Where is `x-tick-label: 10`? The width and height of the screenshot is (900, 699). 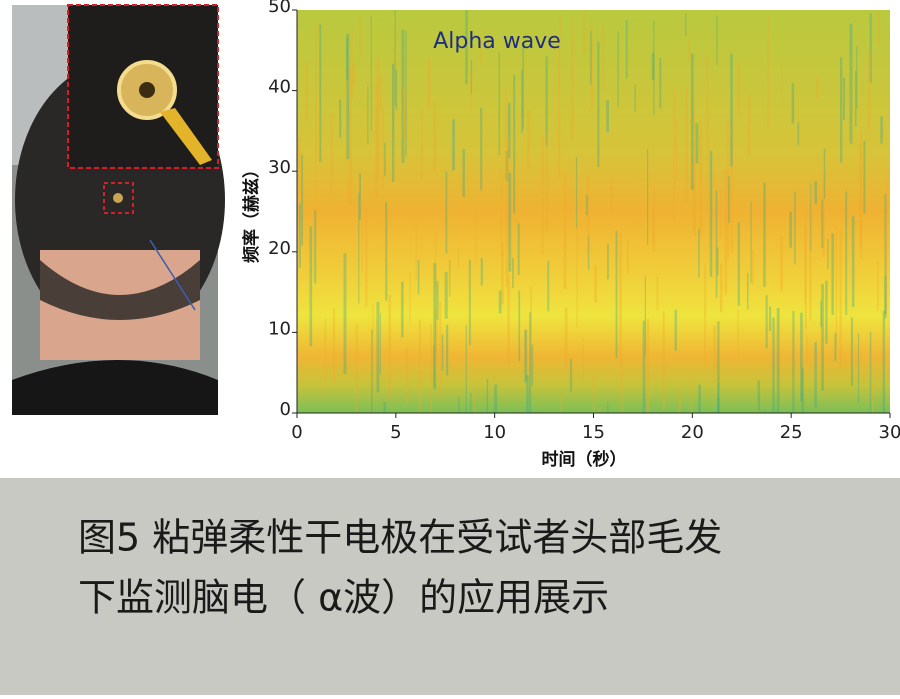 x-tick-label: 10 is located at coordinates (494, 432).